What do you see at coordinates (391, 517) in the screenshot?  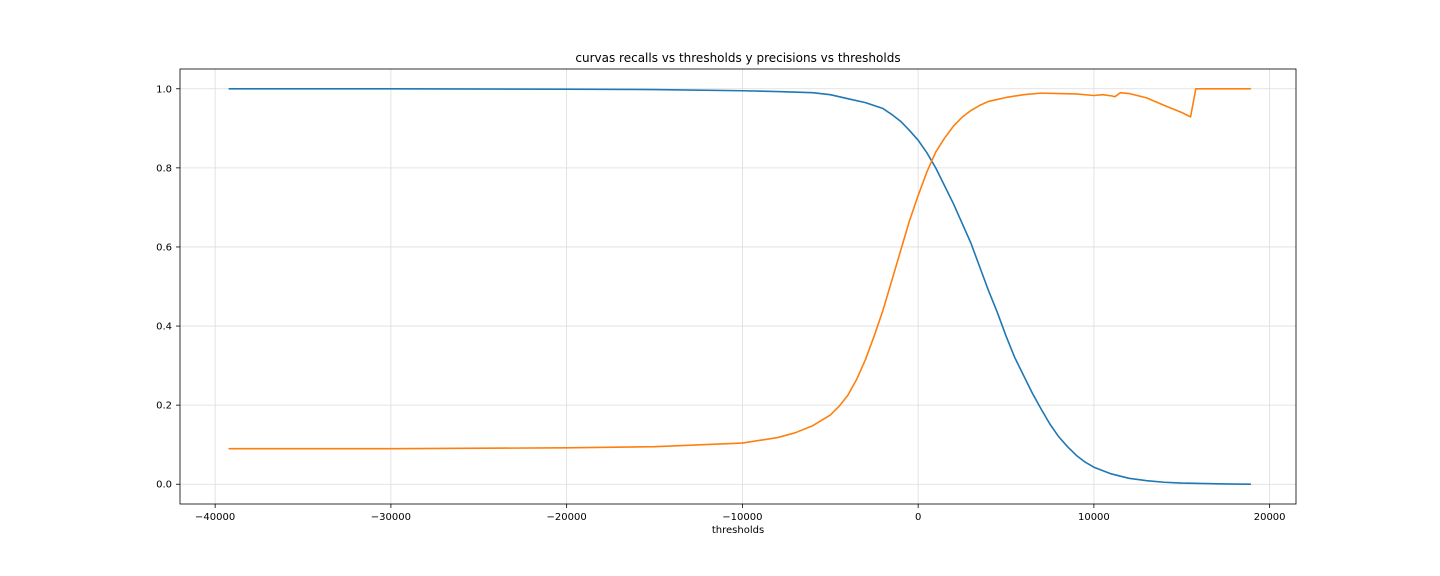 I see `x-tick-label: −30000` at bounding box center [391, 517].